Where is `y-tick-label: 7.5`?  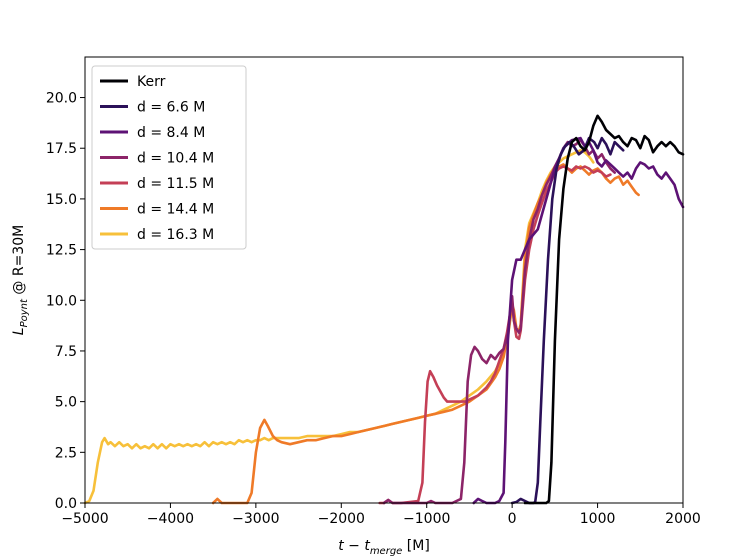 y-tick-label: 7.5 is located at coordinates (66, 352).